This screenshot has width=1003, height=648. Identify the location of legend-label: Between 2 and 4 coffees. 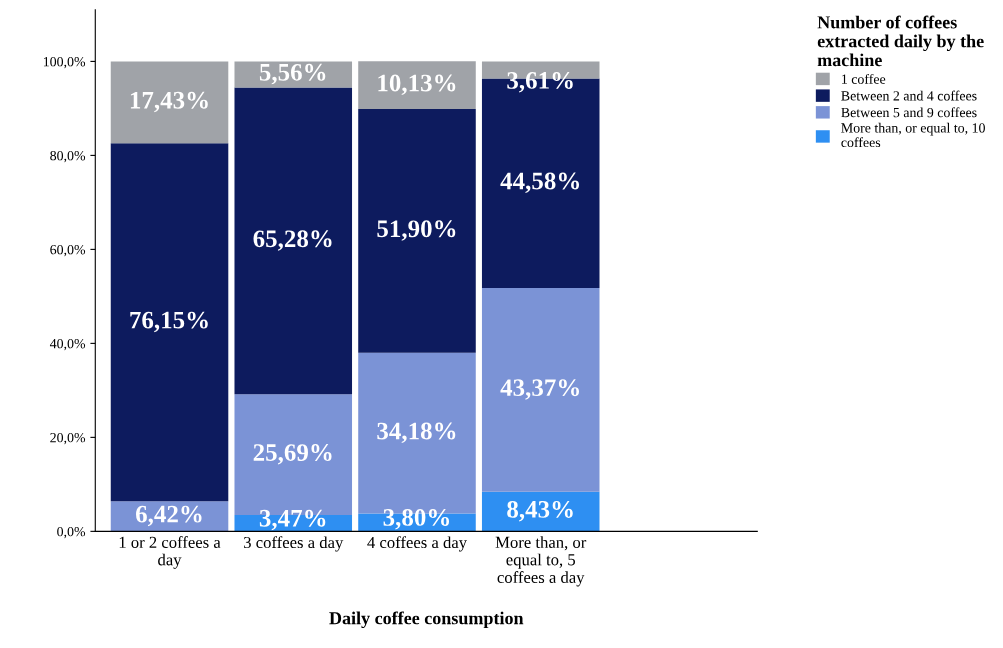
(909, 95).